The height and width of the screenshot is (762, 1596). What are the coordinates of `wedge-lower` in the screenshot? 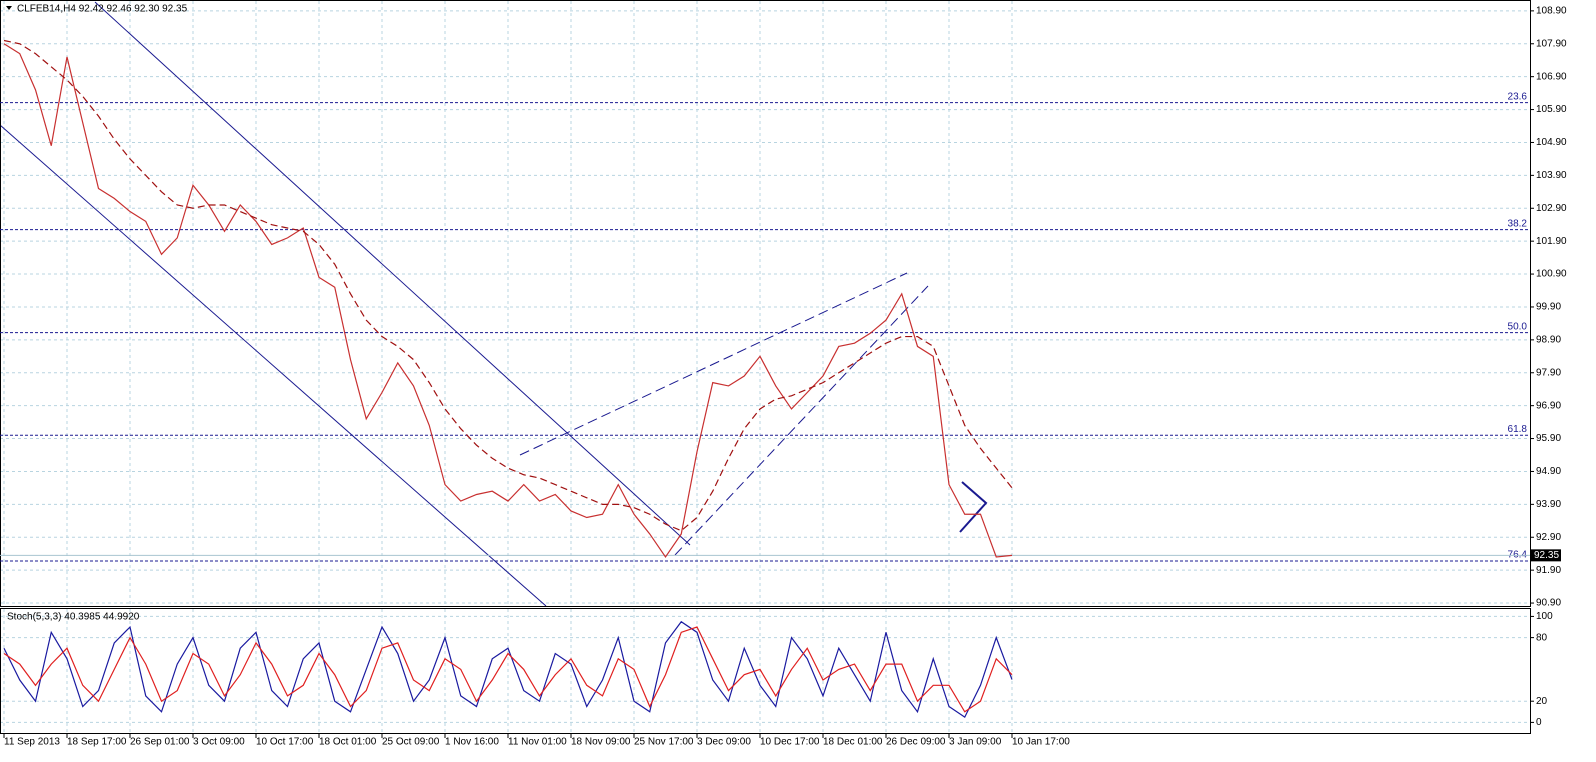 It's located at (801, 420).